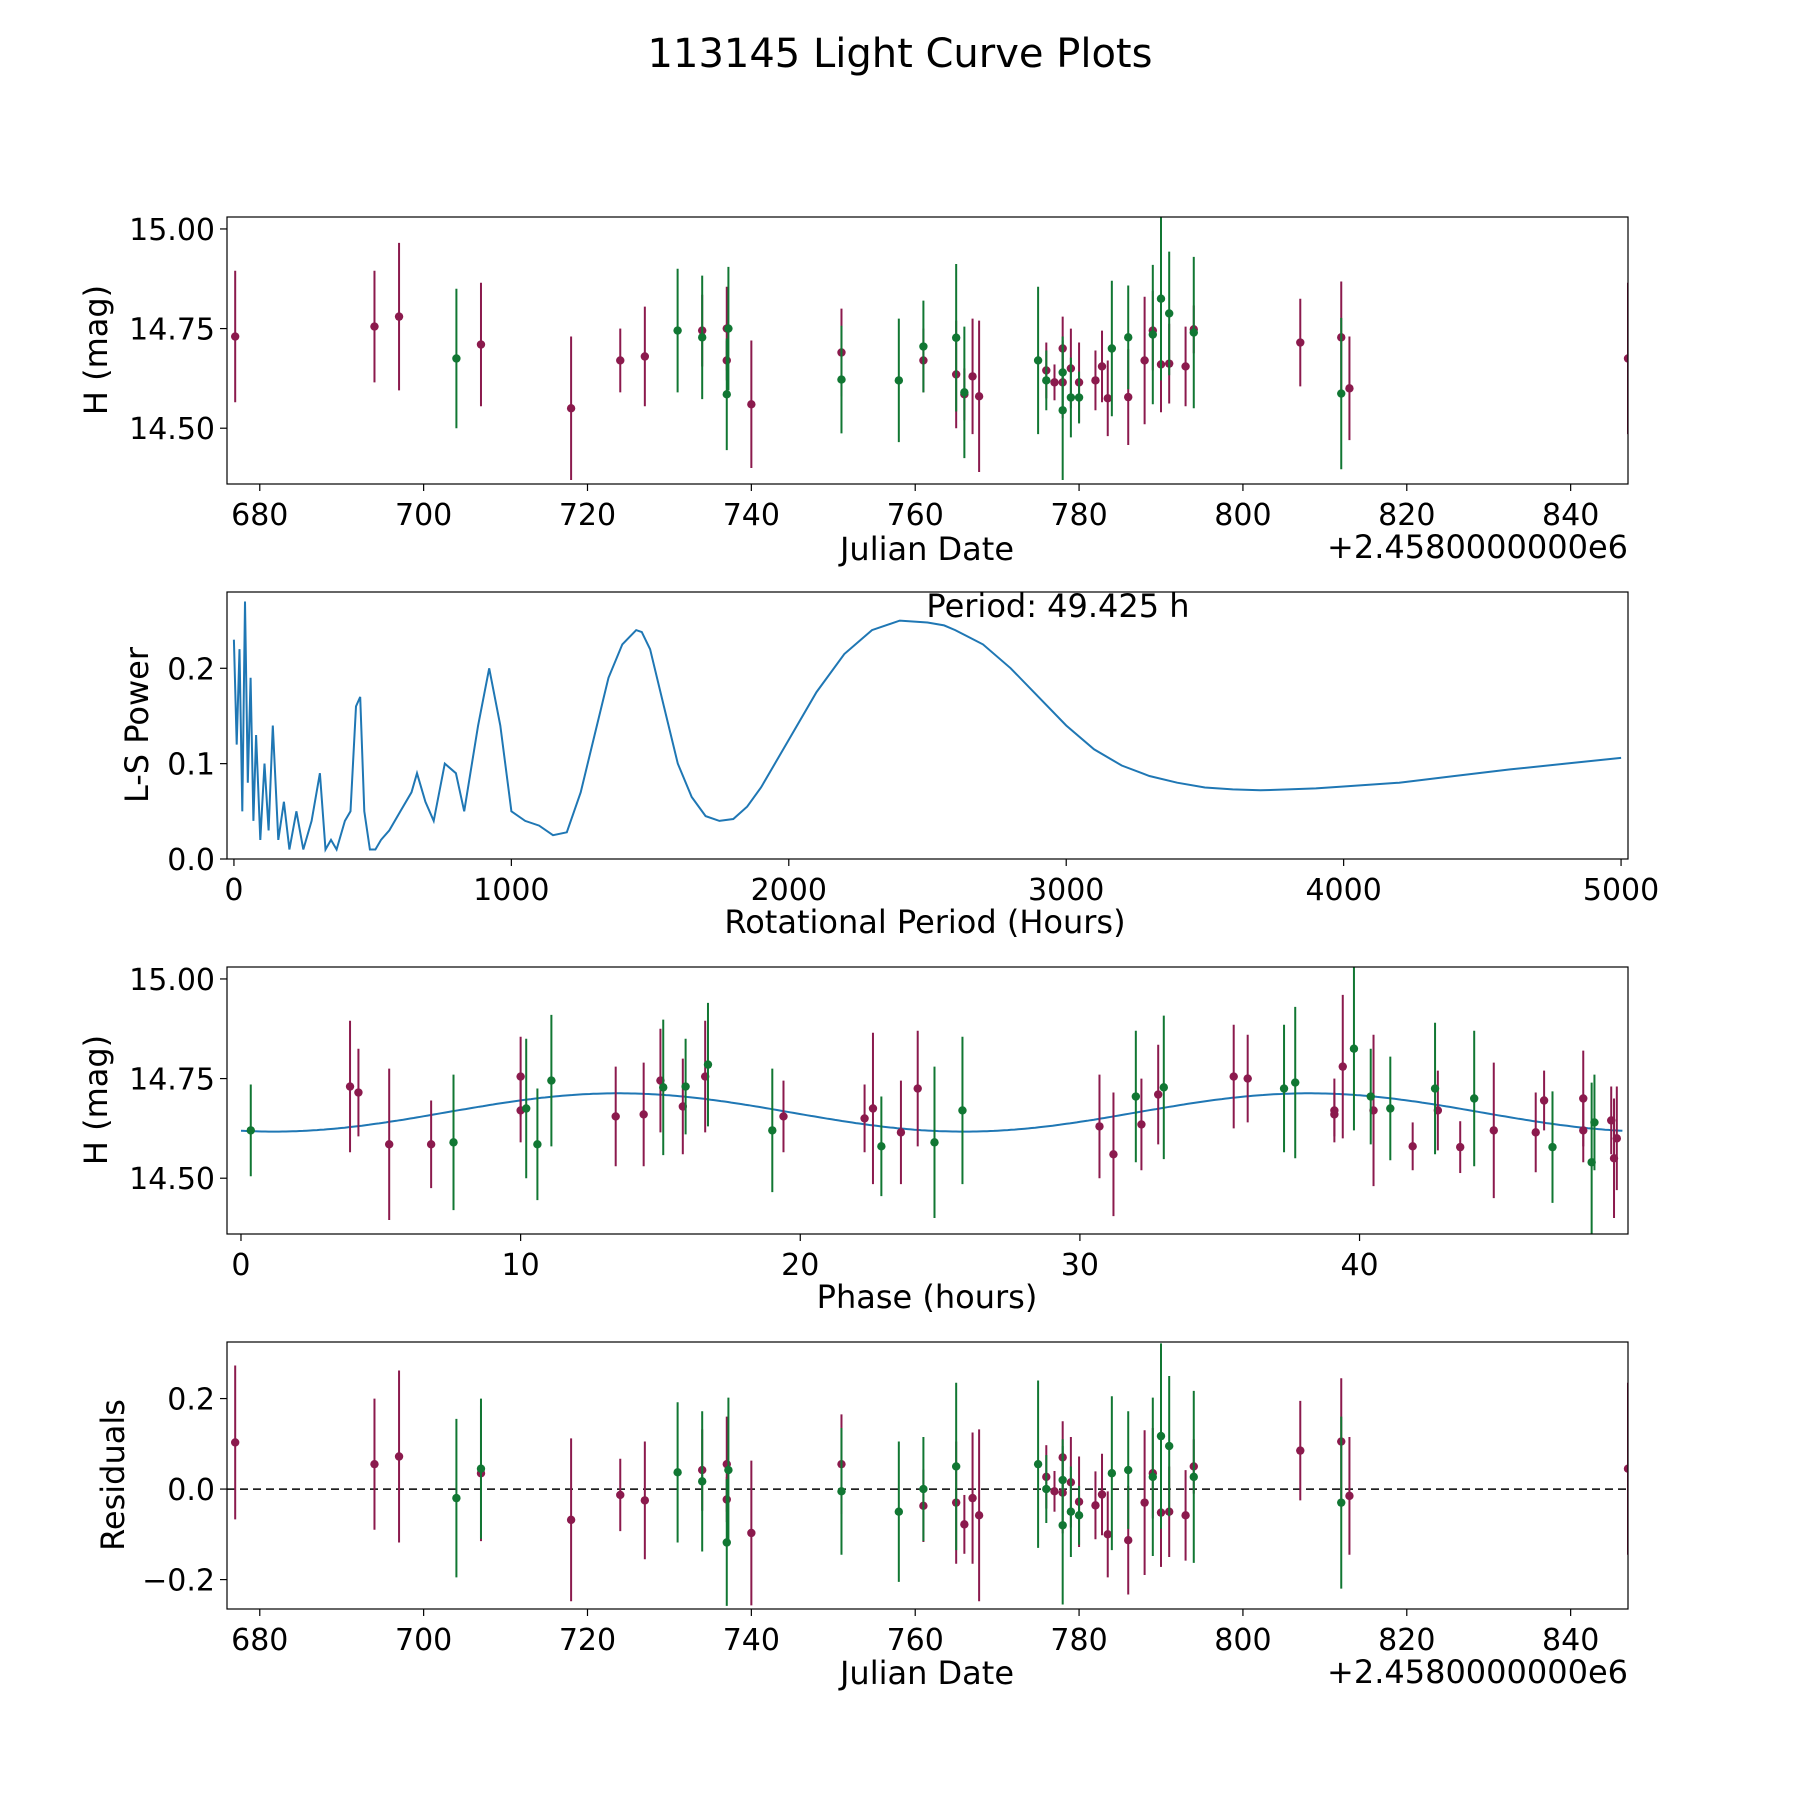 This screenshot has height=1800, width=1800. What do you see at coordinates (521, 1265) in the screenshot?
I see `phased-xtick-label: 10` at bounding box center [521, 1265].